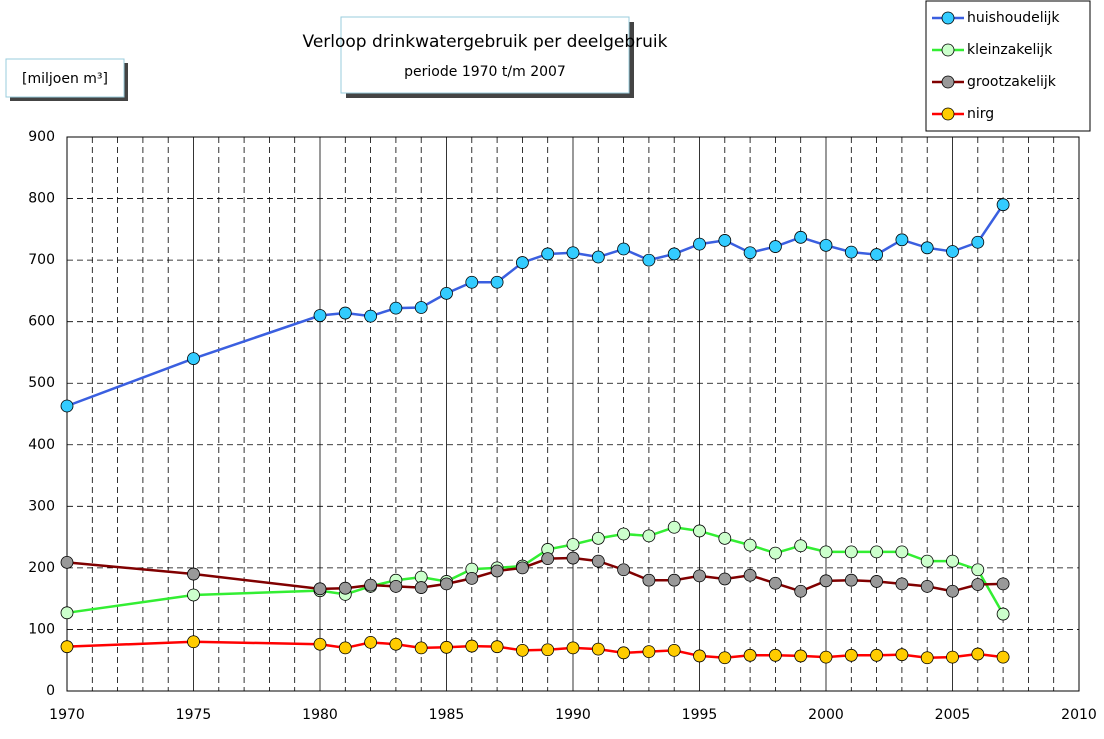 This screenshot has width=1104, height=739. Describe the element at coordinates (41, 445) in the screenshot. I see `y-tick-label: 400` at that location.